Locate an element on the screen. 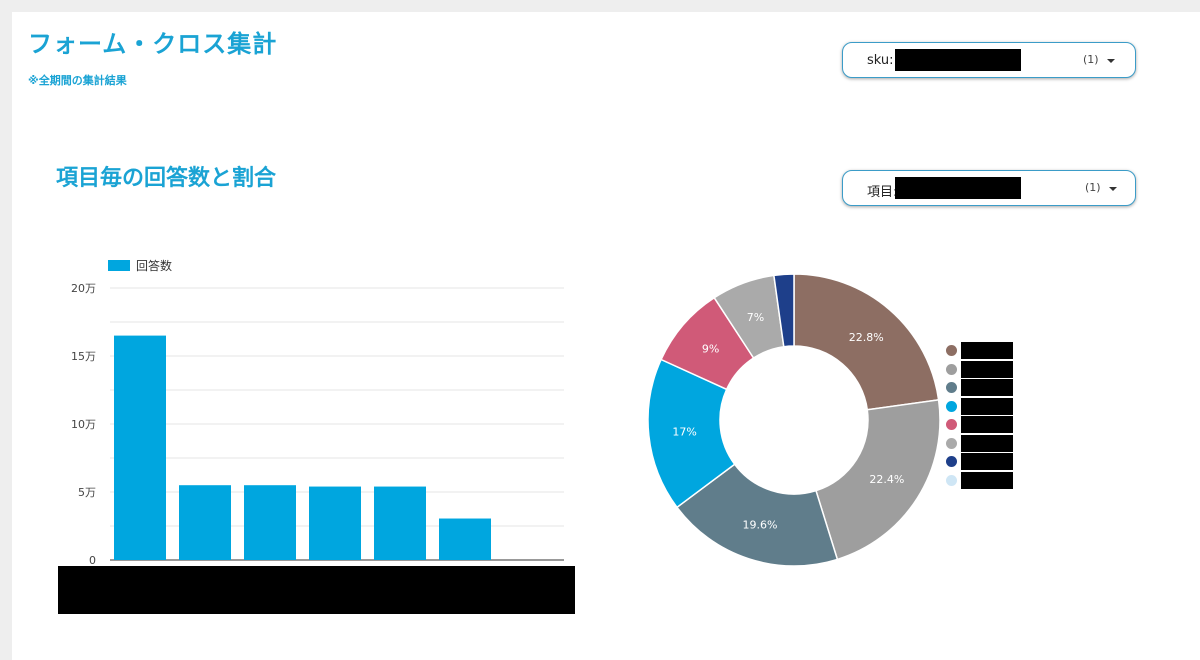 The image size is (1200, 660). y-tick-label: 5万 is located at coordinates (87, 492).